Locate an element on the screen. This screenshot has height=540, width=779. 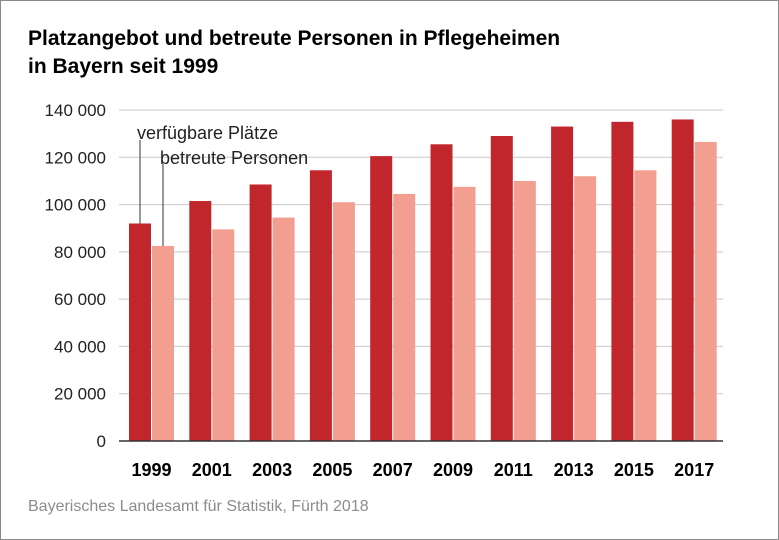
legend-label-betreute-personen: betreute Personen is located at coordinates (234, 158).